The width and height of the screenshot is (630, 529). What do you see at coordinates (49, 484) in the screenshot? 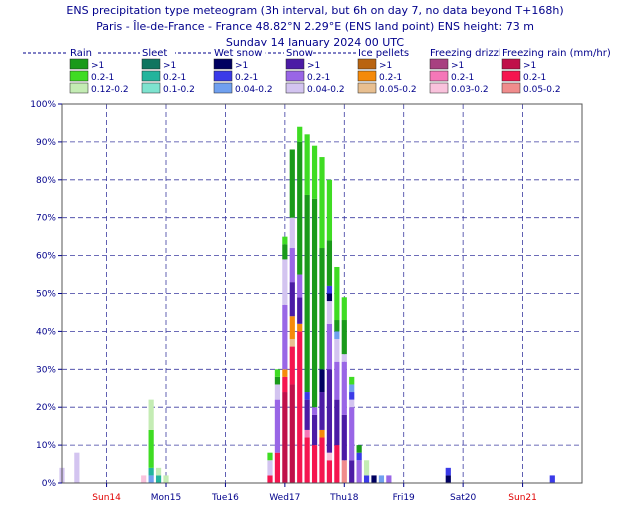
I see `y-tick-label: 0%` at bounding box center [49, 484].